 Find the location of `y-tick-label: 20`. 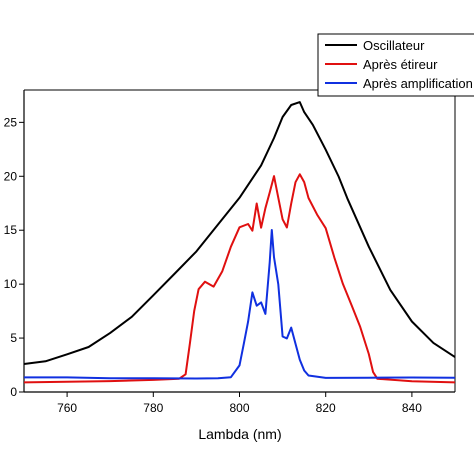

y-tick-label: 20 is located at coordinates (11, 176).